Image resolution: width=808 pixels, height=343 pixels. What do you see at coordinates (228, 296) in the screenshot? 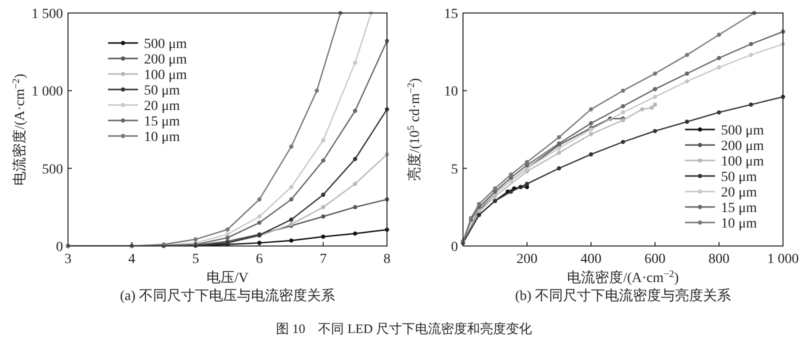
I see `text: (a) 不同尺寸下电压与电流密度关系` at bounding box center [228, 296].